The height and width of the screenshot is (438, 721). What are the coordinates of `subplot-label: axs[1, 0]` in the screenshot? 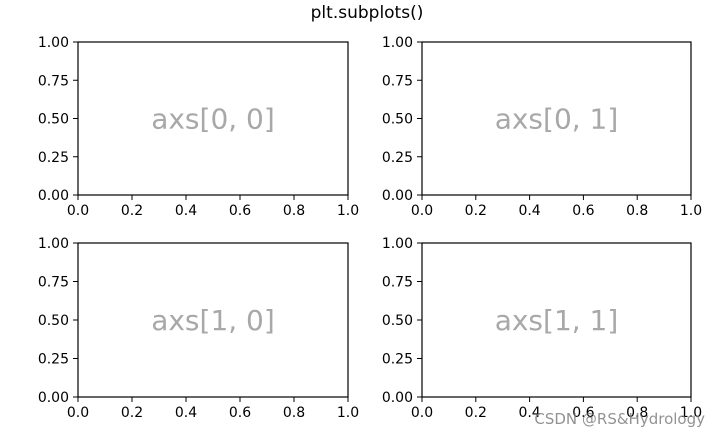 It's located at (213, 320).